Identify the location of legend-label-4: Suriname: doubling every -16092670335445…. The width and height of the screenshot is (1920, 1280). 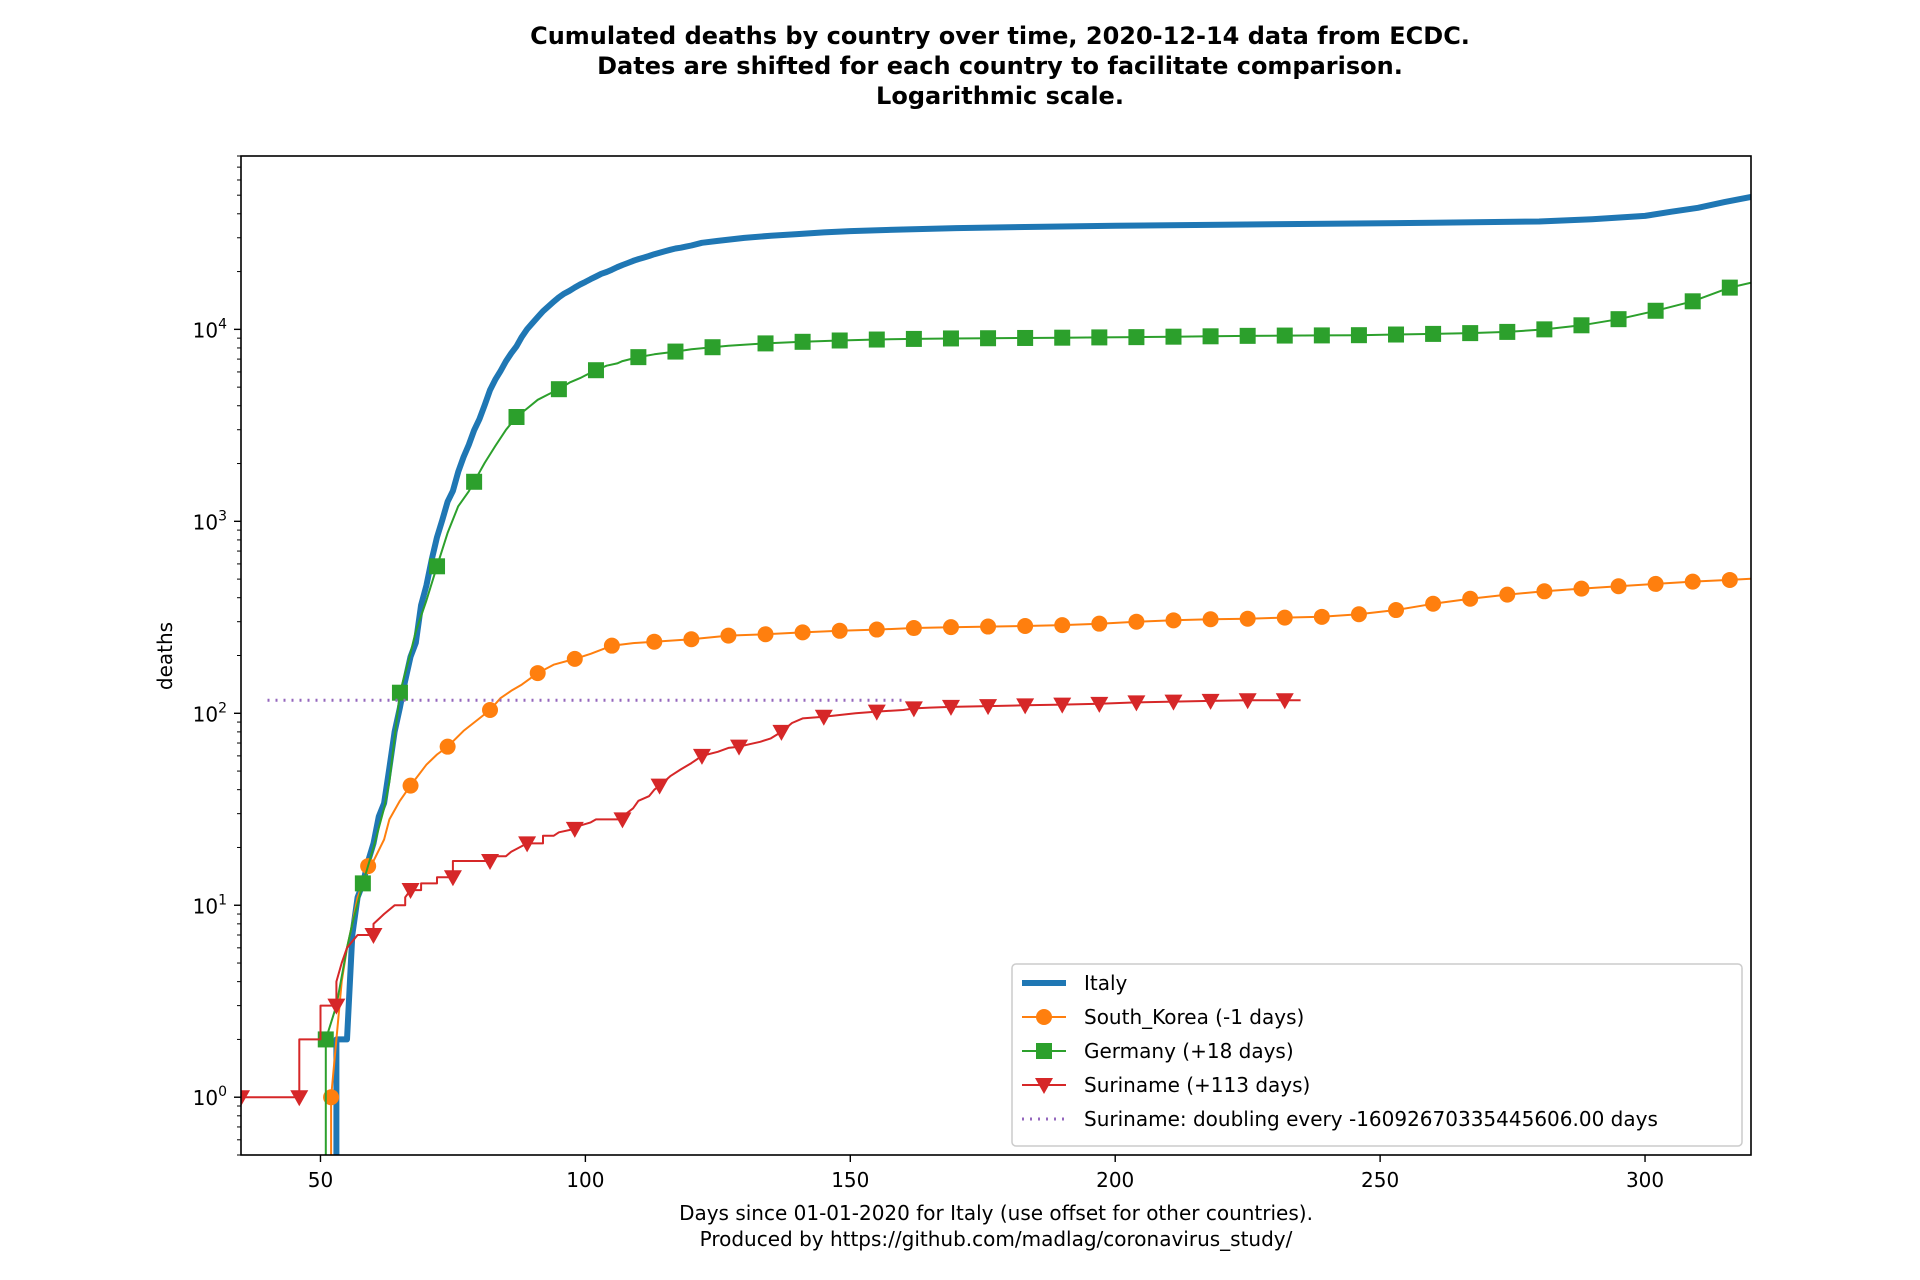
(1371, 1119).